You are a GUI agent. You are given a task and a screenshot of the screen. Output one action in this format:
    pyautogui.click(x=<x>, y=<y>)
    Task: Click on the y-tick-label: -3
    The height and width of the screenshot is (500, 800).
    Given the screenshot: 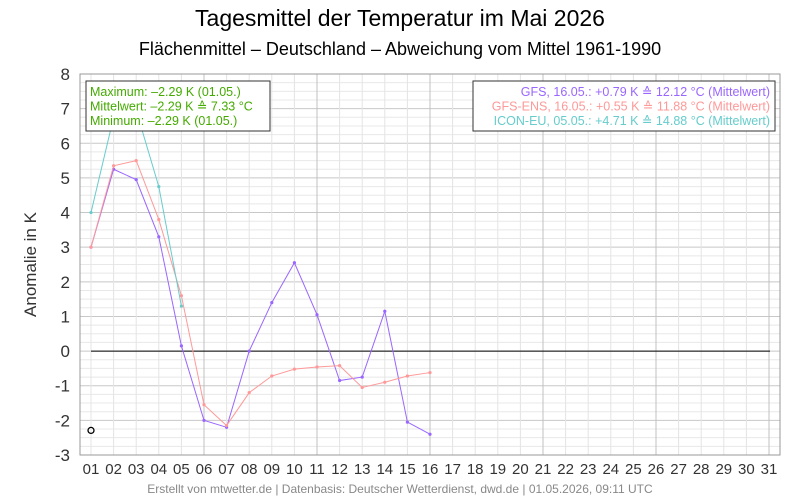 What is the action you would take?
    pyautogui.click(x=62, y=455)
    